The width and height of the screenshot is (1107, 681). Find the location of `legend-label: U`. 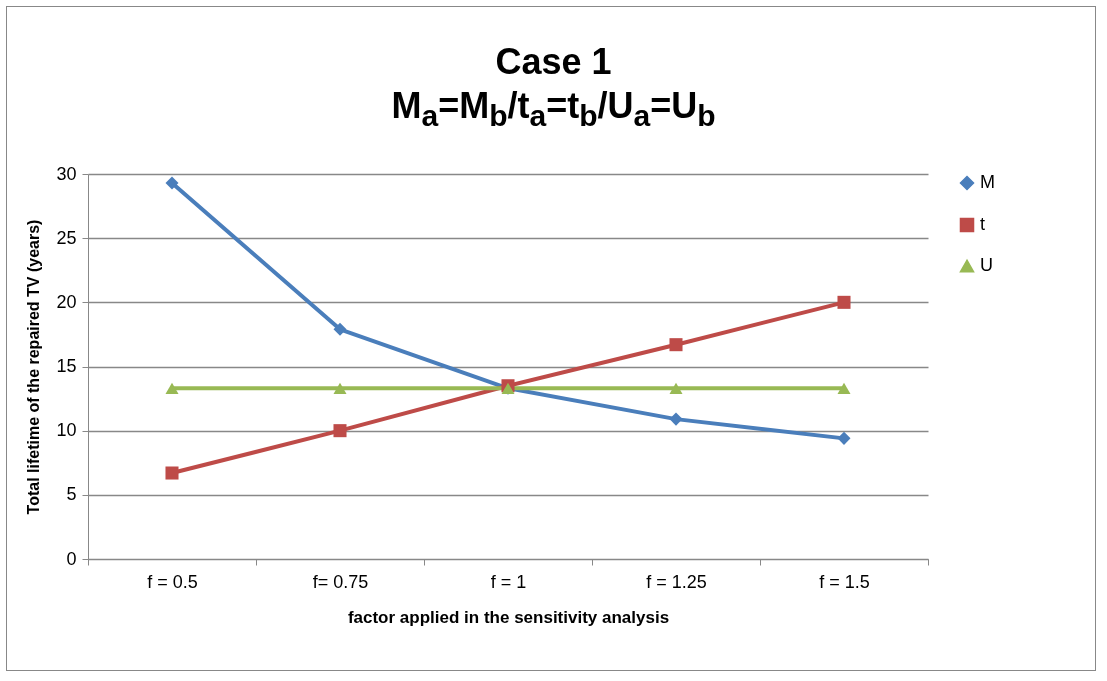

legend-label: U is located at coordinates (986, 265).